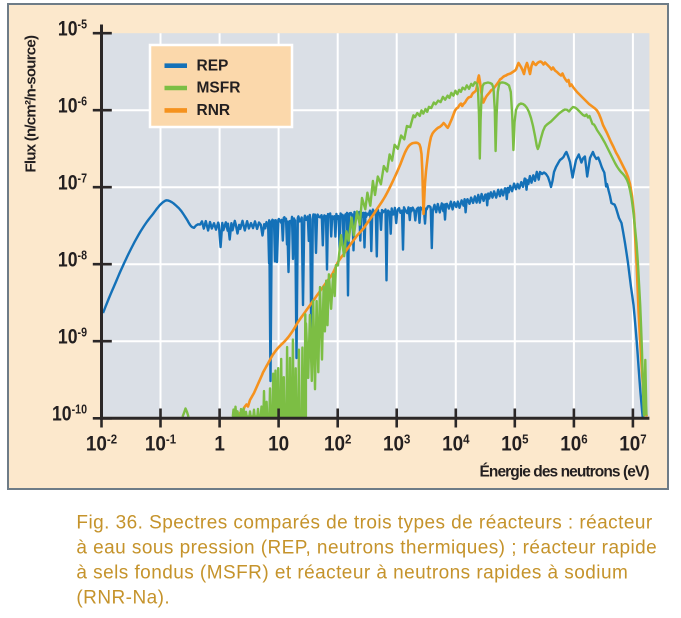 The height and width of the screenshot is (618, 681). What do you see at coordinates (213, 65) in the screenshot?
I see `svg-text: REP` at bounding box center [213, 65].